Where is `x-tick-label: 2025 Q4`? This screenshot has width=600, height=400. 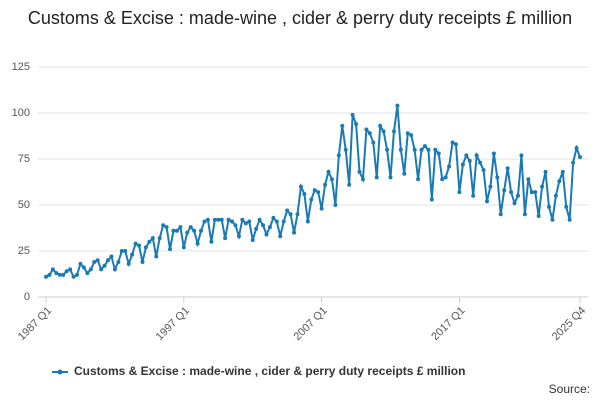 x-tick-label: 2025 Q4 is located at coordinates (569, 324).